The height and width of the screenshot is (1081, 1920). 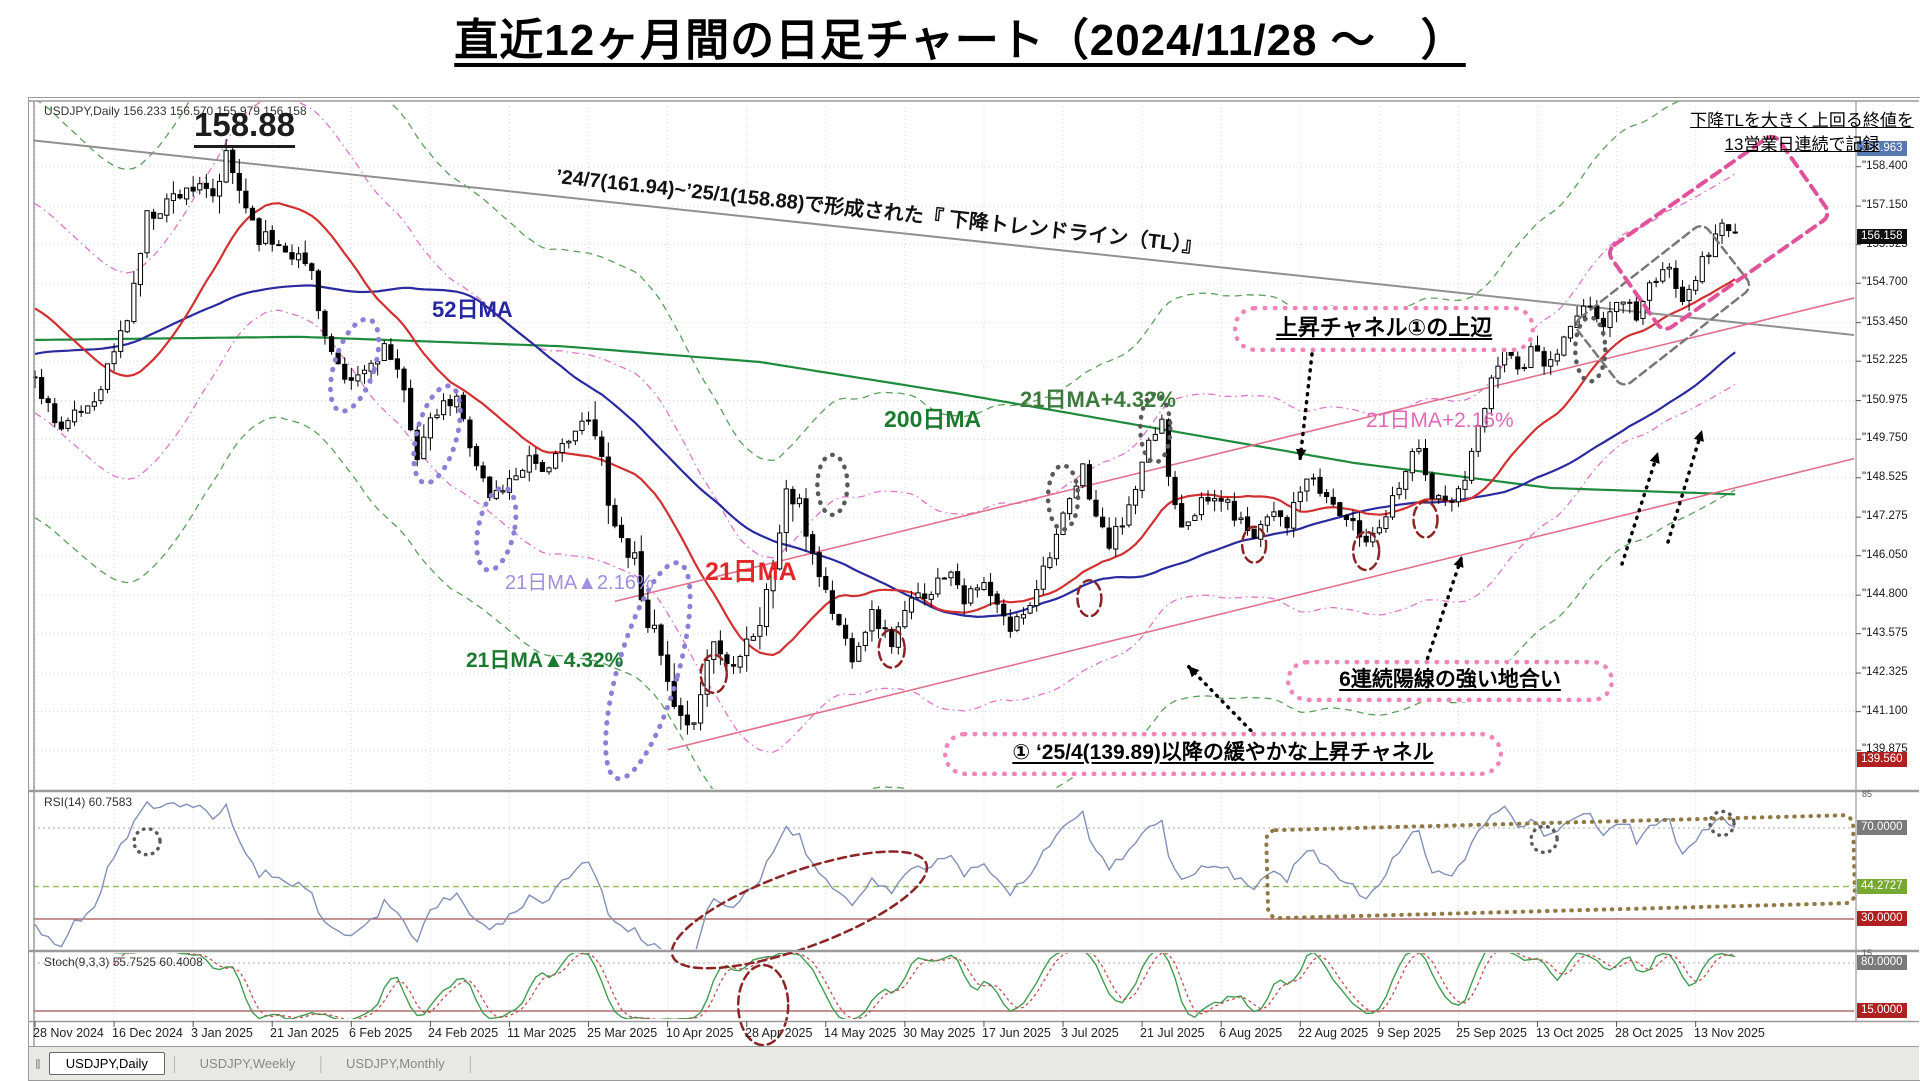 I want to click on price-tick-label: "141.100, so click(x=1885, y=711).